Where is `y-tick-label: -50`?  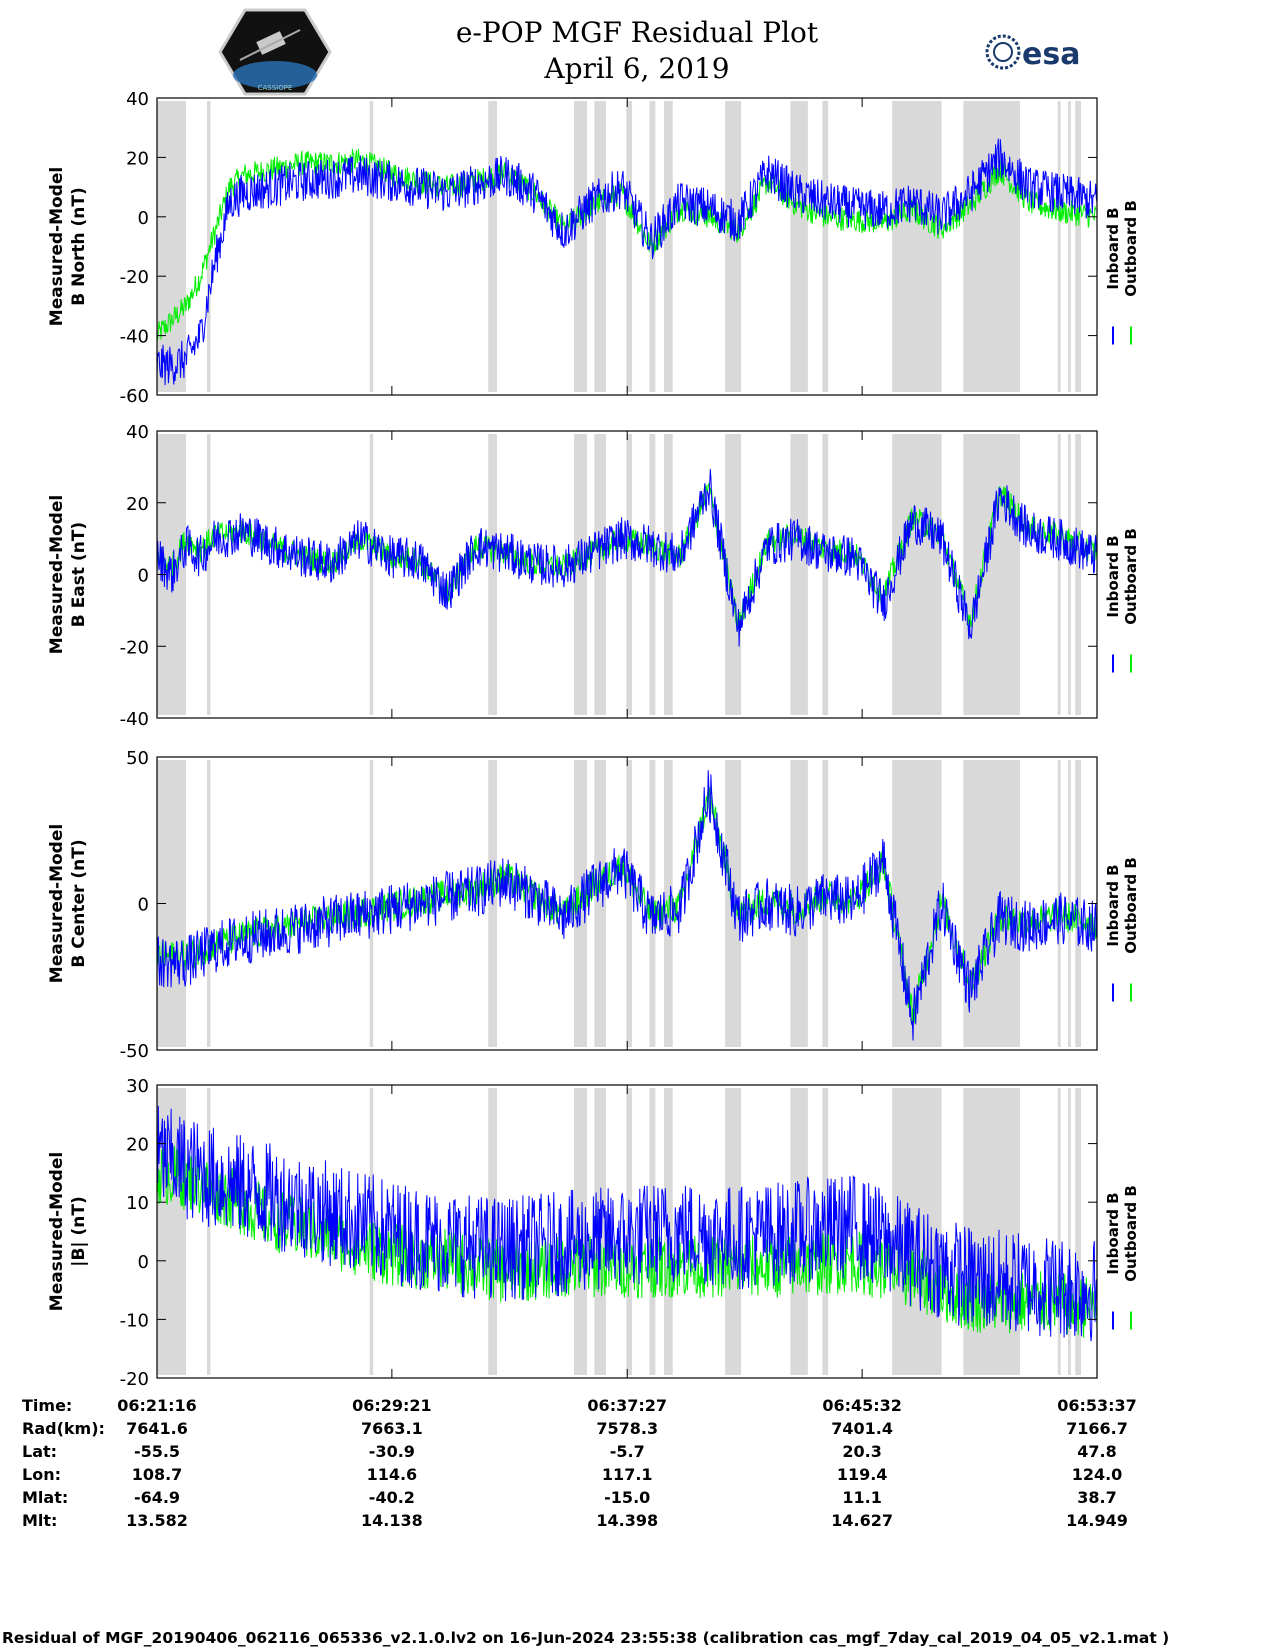 y-tick-label: -50 is located at coordinates (134, 1051).